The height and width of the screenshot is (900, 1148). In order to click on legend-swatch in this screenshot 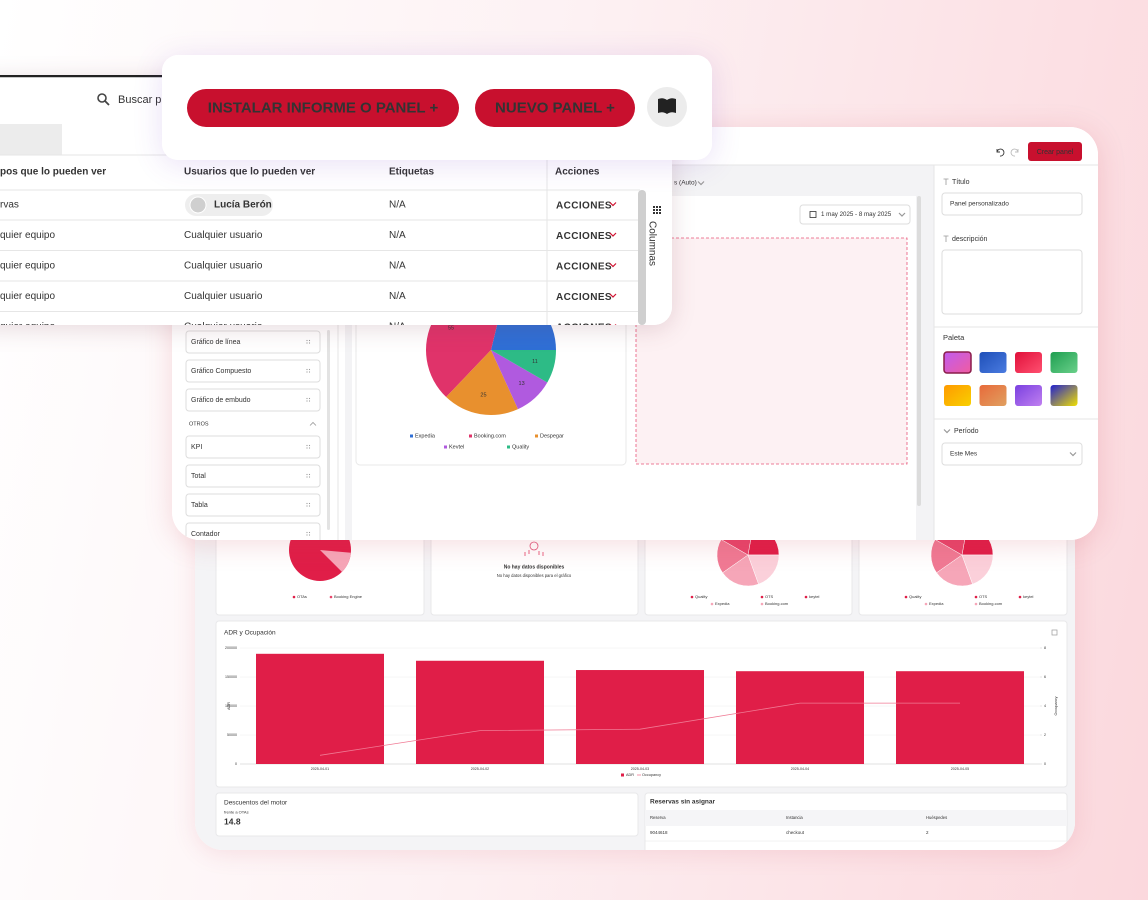, I will do `click(470, 436)`.